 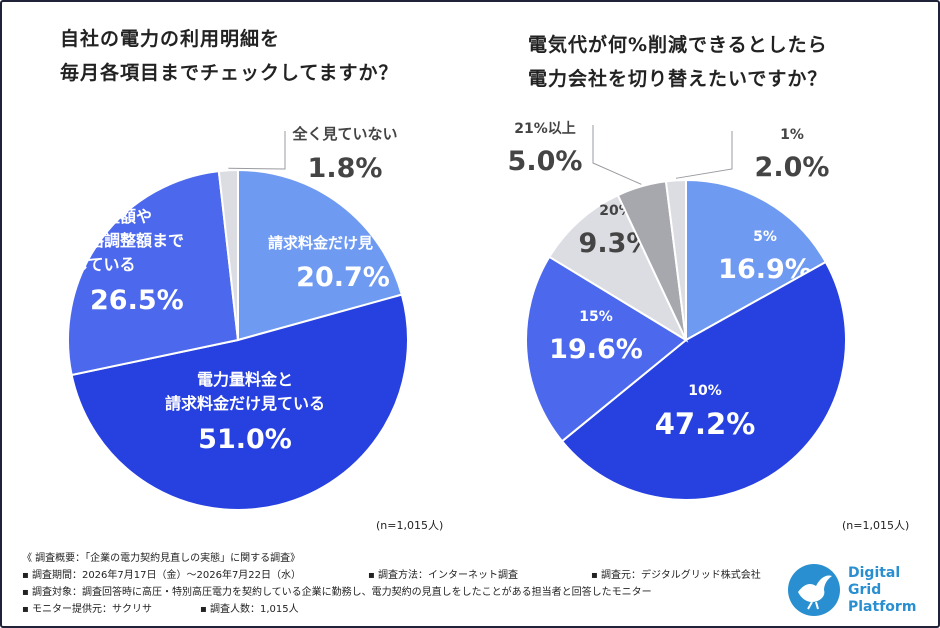 I want to click on chart1-title: 自社の電力の利用明細を 毎月各項目までチェックしてますか？, so click(x=229, y=56).